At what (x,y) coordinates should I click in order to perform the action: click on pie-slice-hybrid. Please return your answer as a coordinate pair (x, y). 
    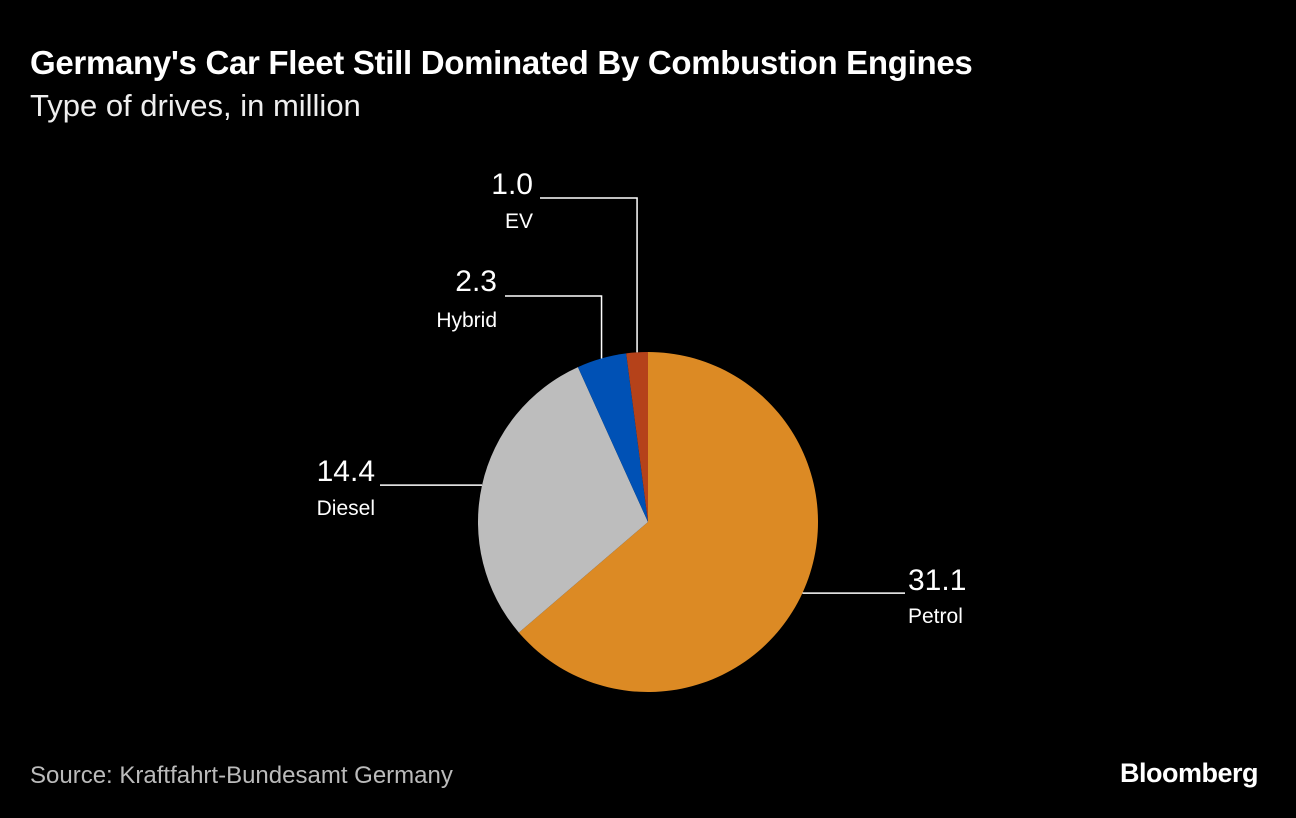
    Looking at the image, I should click on (612, 437).